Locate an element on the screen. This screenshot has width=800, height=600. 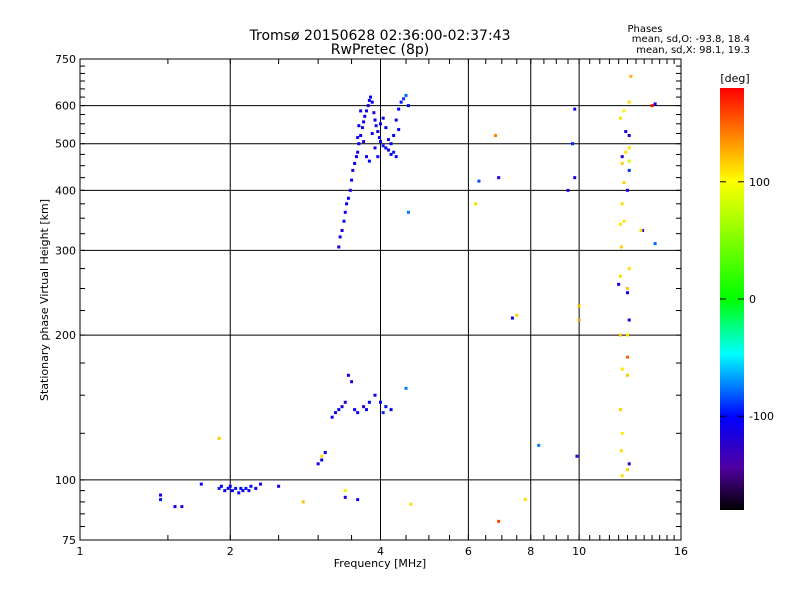
x-tick-label: 1 is located at coordinates (80, 551).